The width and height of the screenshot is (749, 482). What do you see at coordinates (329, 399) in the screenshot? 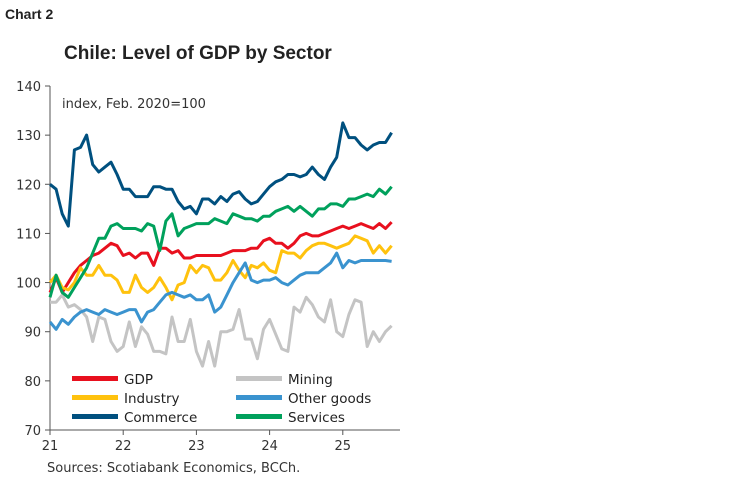
I see `legend-label: Other goods` at bounding box center [329, 399].